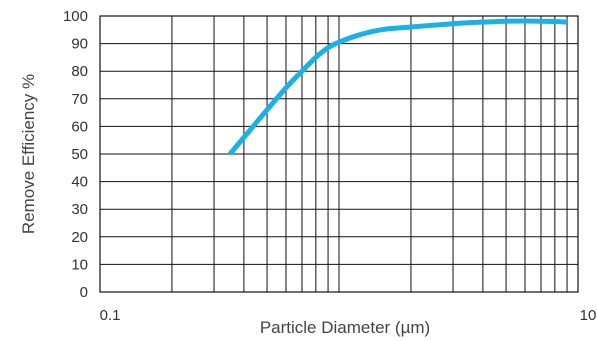 The height and width of the screenshot is (341, 597). Describe the element at coordinates (110, 315) in the screenshot. I see `x-tick-label: 0.1` at that location.